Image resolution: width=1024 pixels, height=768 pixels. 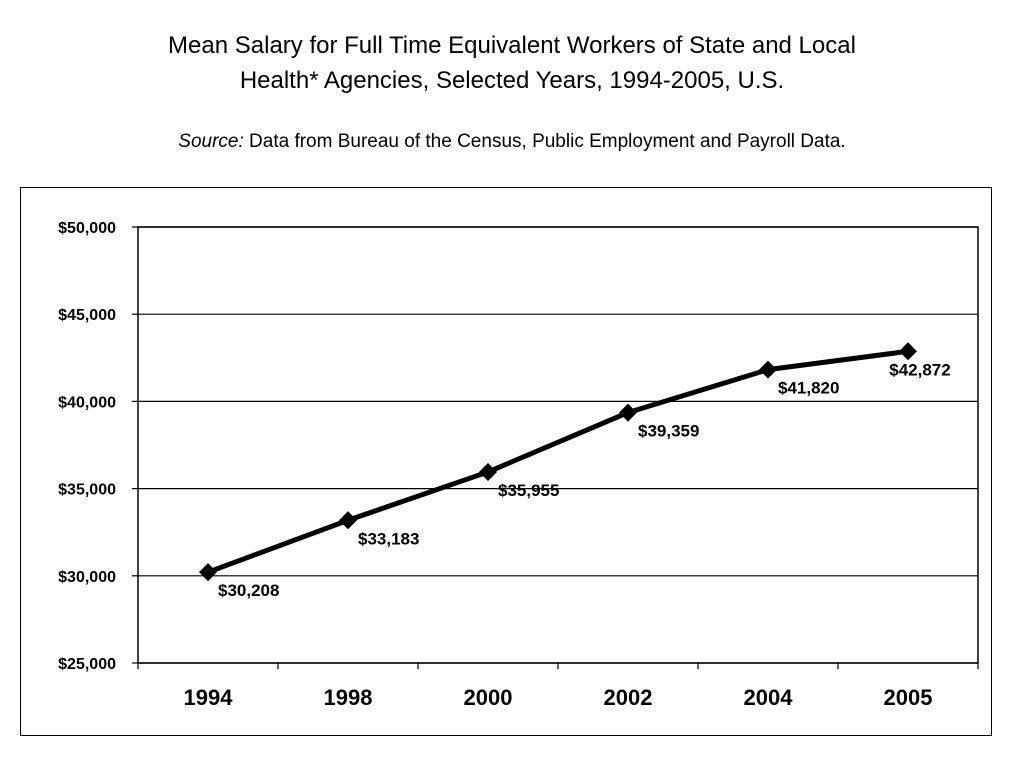 I want to click on x-tick-label: 2000, so click(x=488, y=697).